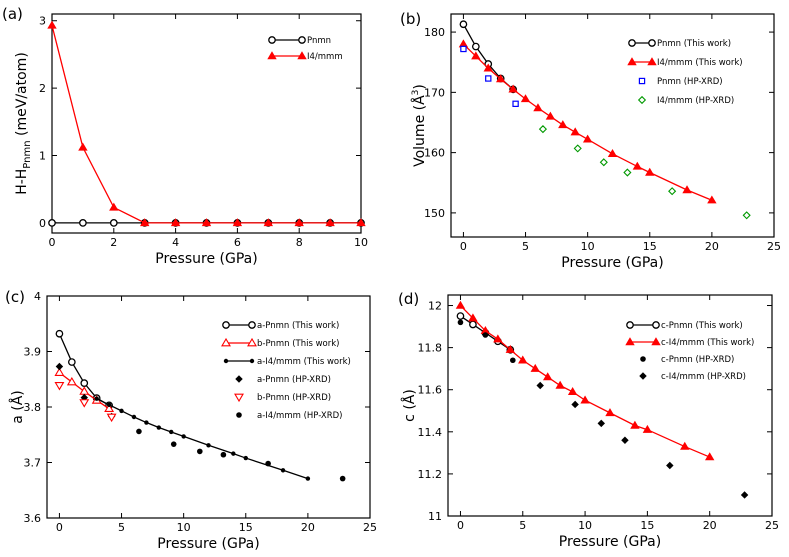 The height and width of the screenshot is (557, 789). What do you see at coordinates (325, 57) in the screenshot?
I see `legend-label: I4/mmm` at bounding box center [325, 57].